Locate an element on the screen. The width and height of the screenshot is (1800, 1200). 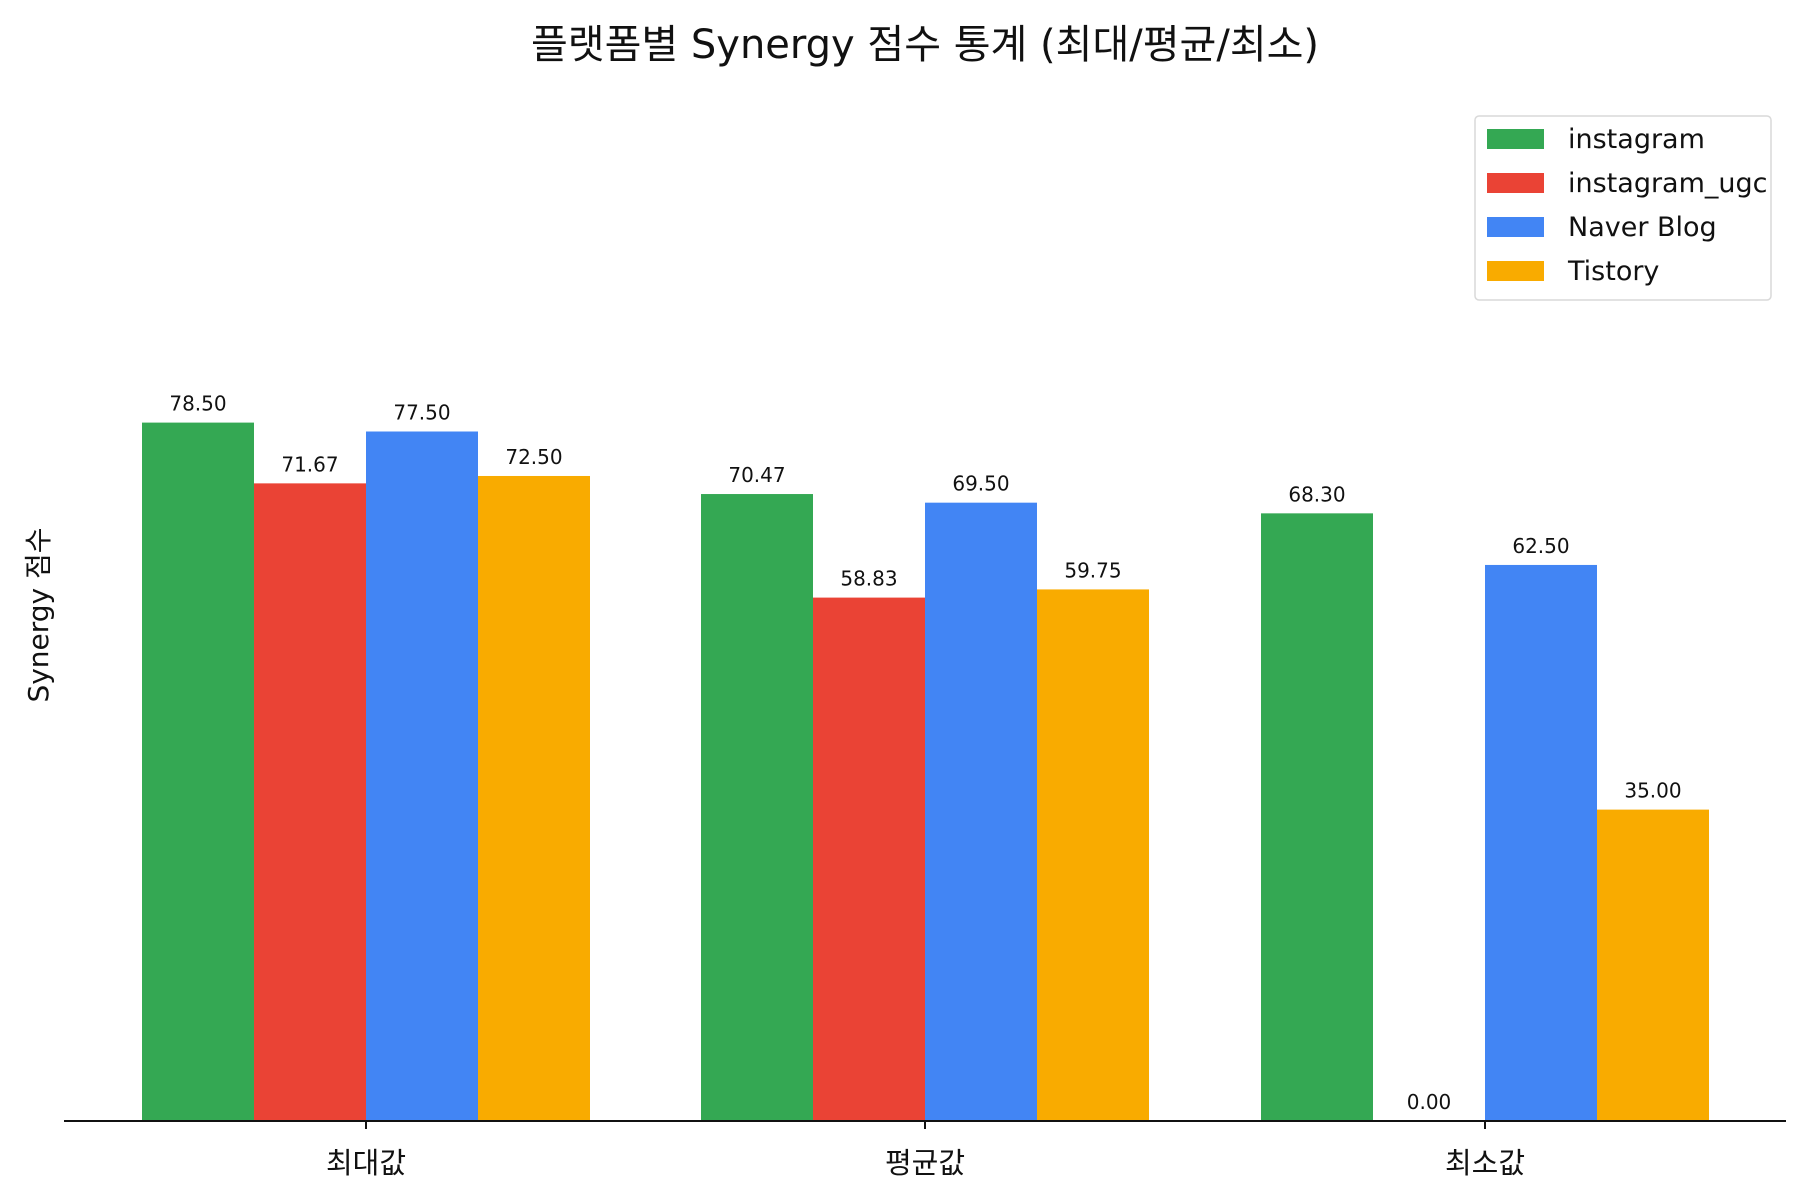
x-tick-label-2: 평균값 is located at coordinates (925, 1163).